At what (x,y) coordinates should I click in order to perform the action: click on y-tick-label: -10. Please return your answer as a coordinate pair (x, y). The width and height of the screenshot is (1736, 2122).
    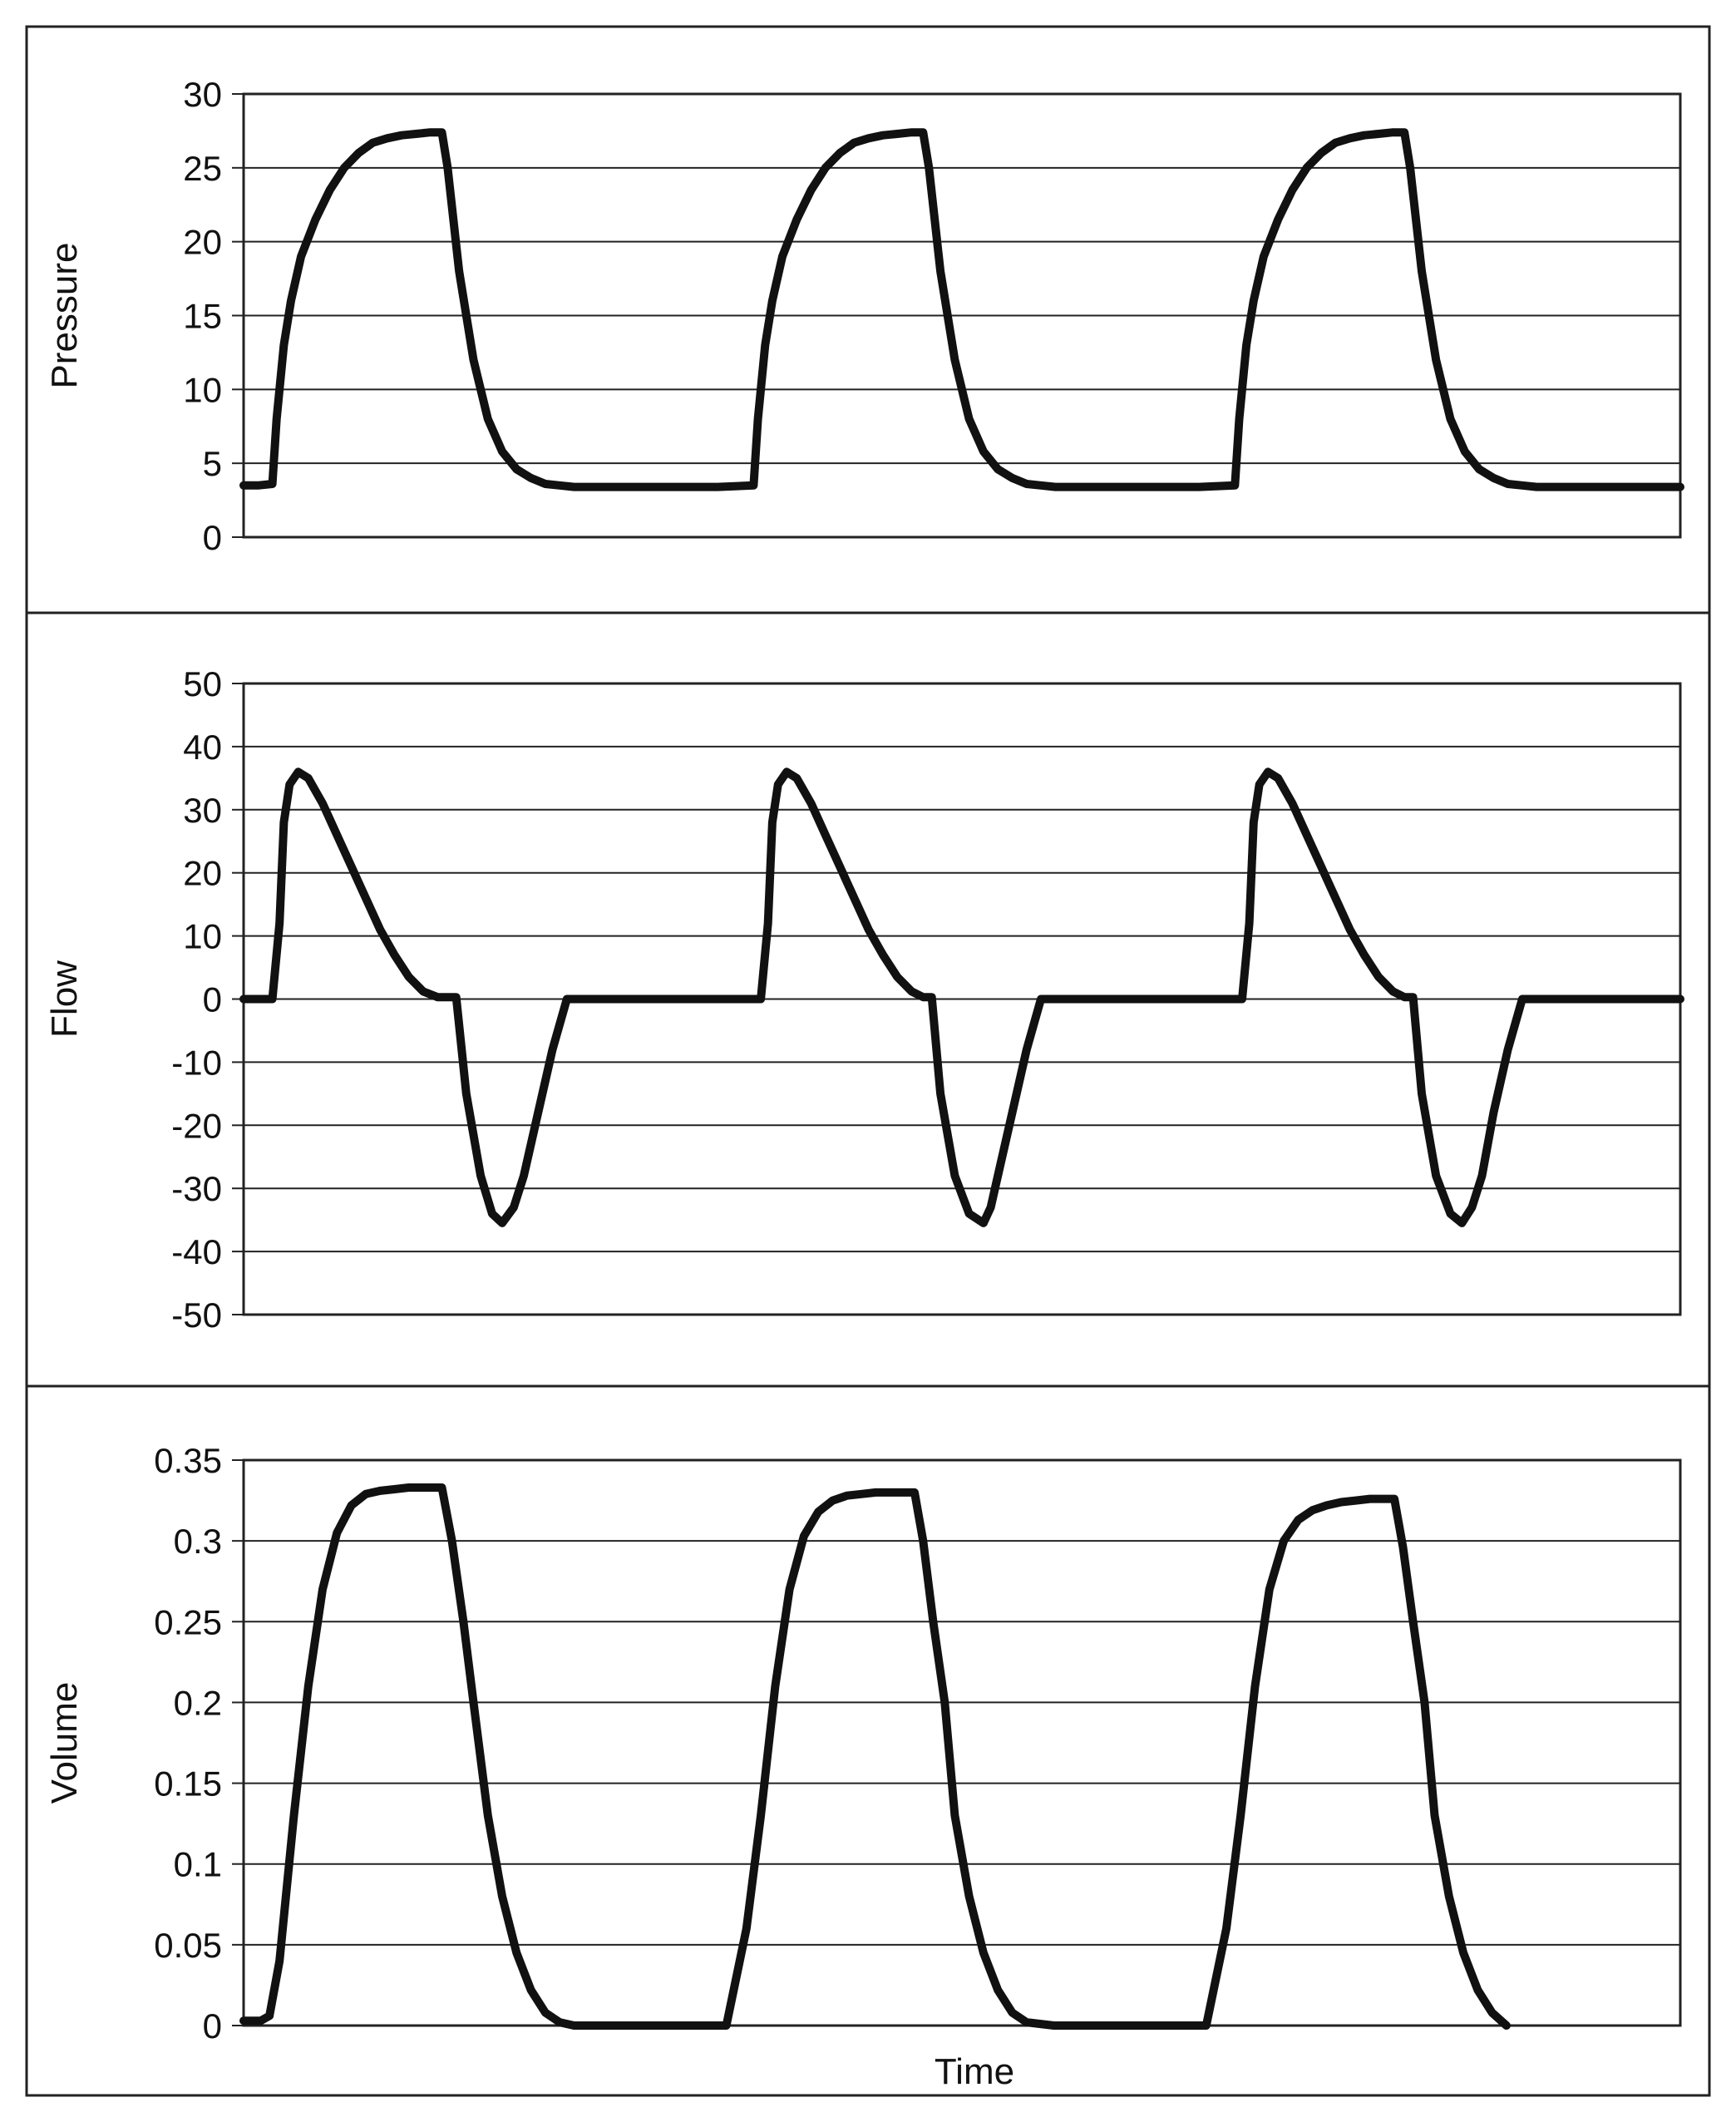
    Looking at the image, I should click on (196, 1062).